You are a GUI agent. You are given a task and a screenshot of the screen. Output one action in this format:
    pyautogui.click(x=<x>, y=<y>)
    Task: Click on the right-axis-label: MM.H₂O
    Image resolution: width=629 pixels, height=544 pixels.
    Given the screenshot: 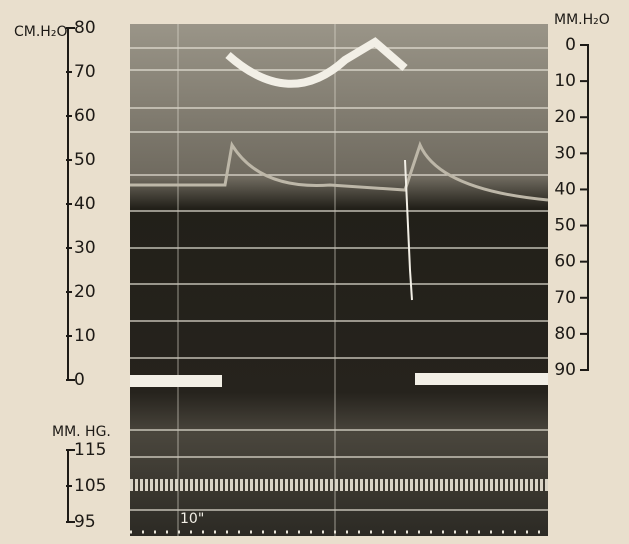 What is the action you would take?
    pyautogui.click(x=582, y=20)
    